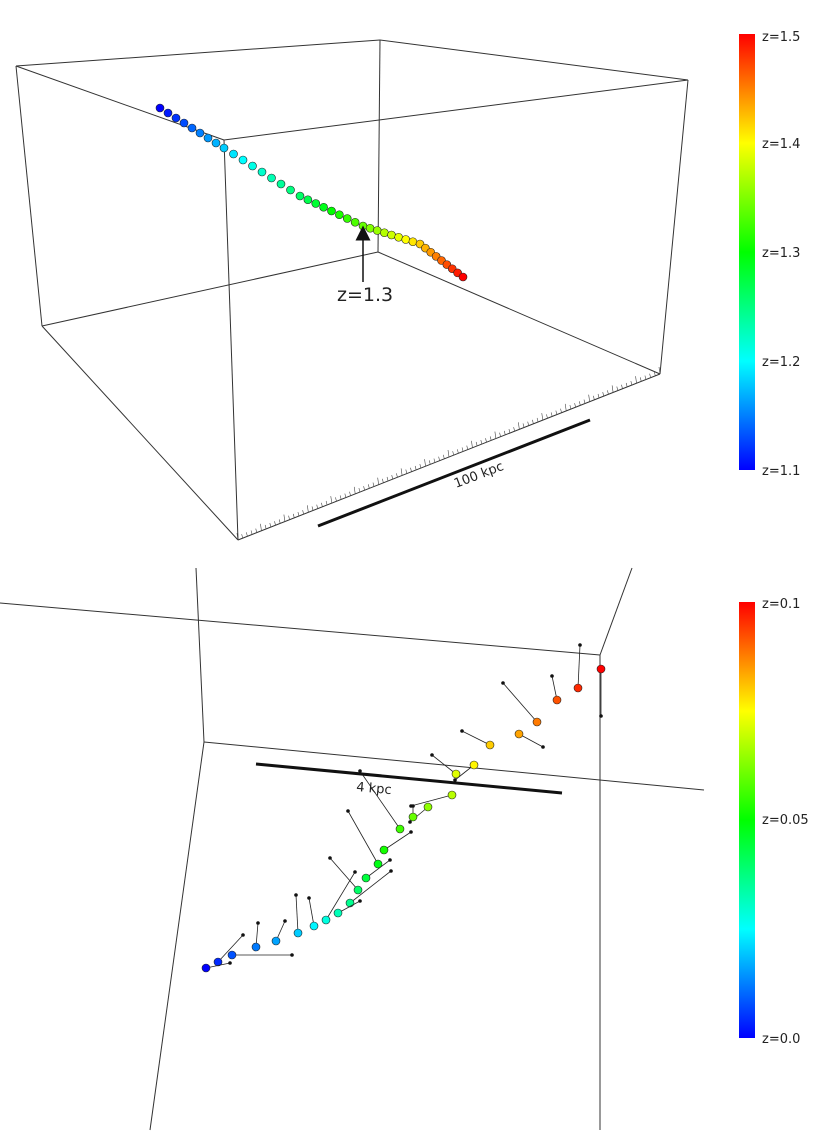 The width and height of the screenshot is (830, 1136). What do you see at coordinates (448, 453) in the screenshot?
I see `top-axis-ticks` at bounding box center [448, 453].